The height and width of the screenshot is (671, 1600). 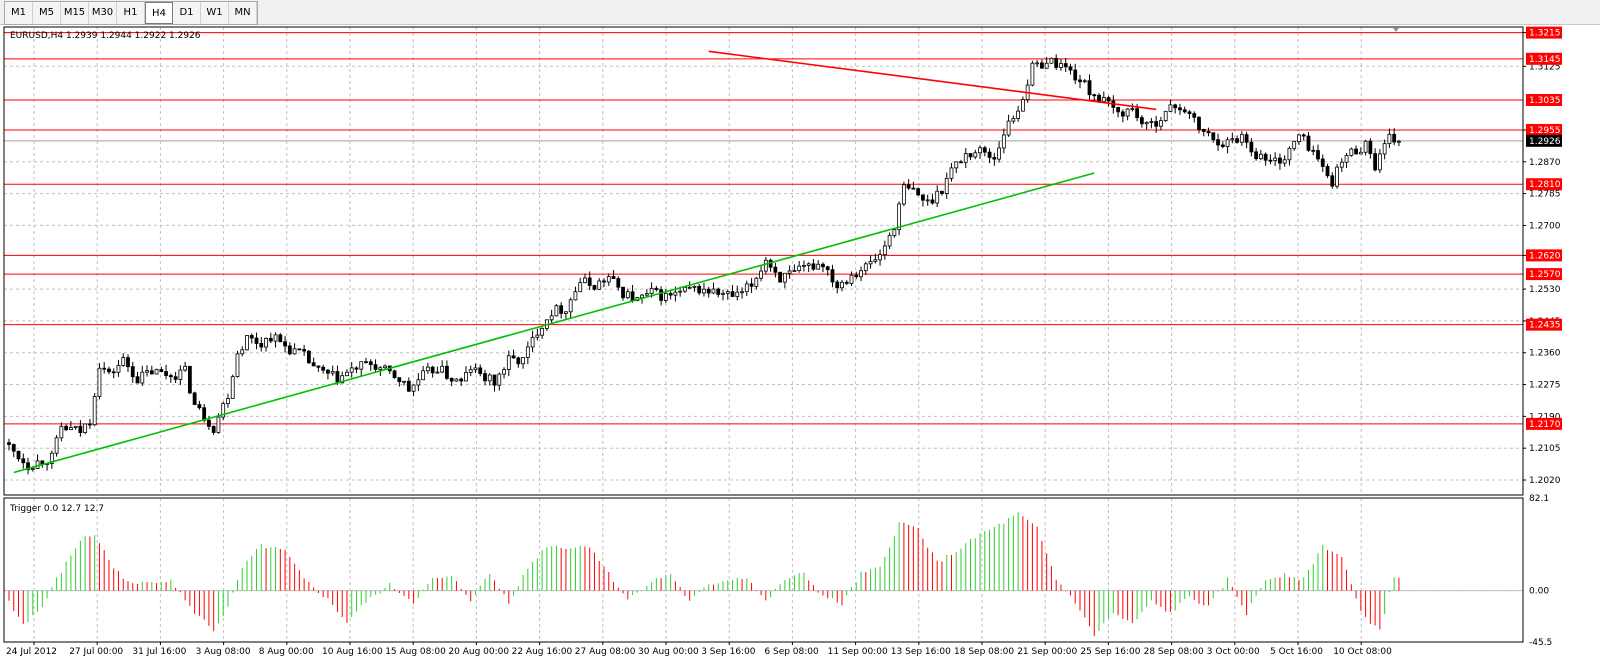 I want to click on timeframe-button-m30: M30, so click(x=103, y=13).